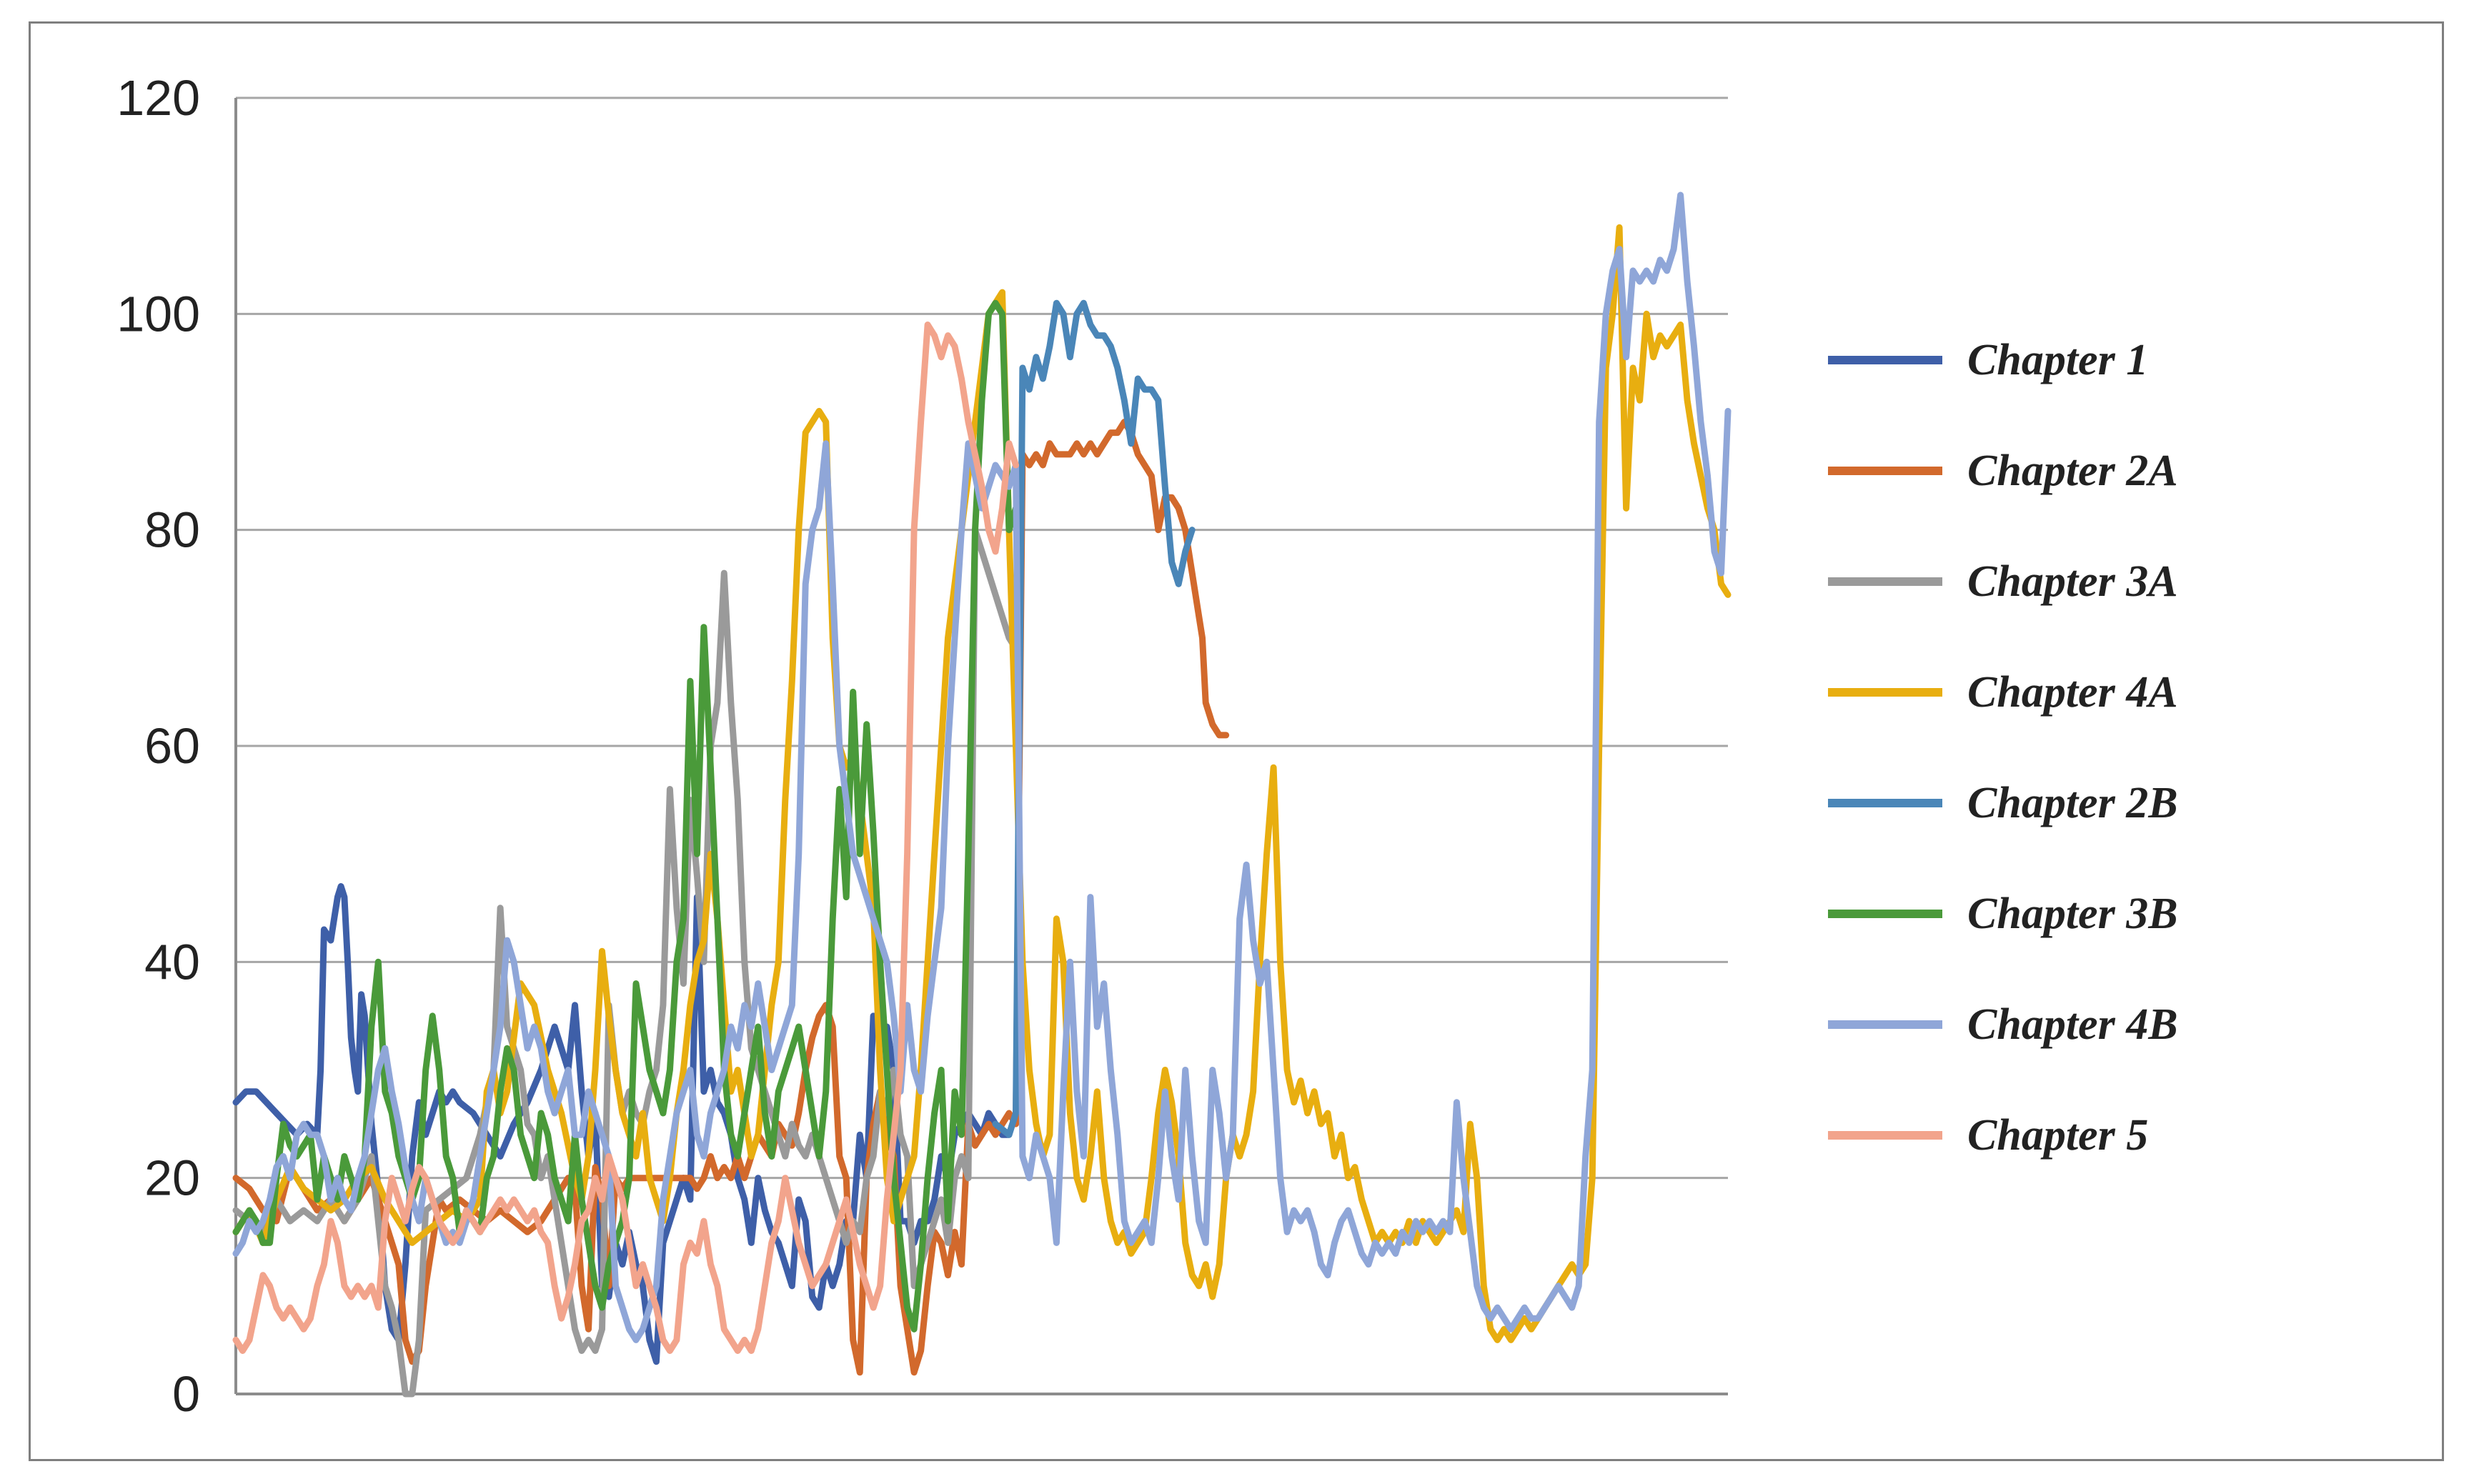 This screenshot has height=1484, width=2469. What do you see at coordinates (2072, 1024) in the screenshot?
I see `legend-label: Chapter 4B` at bounding box center [2072, 1024].